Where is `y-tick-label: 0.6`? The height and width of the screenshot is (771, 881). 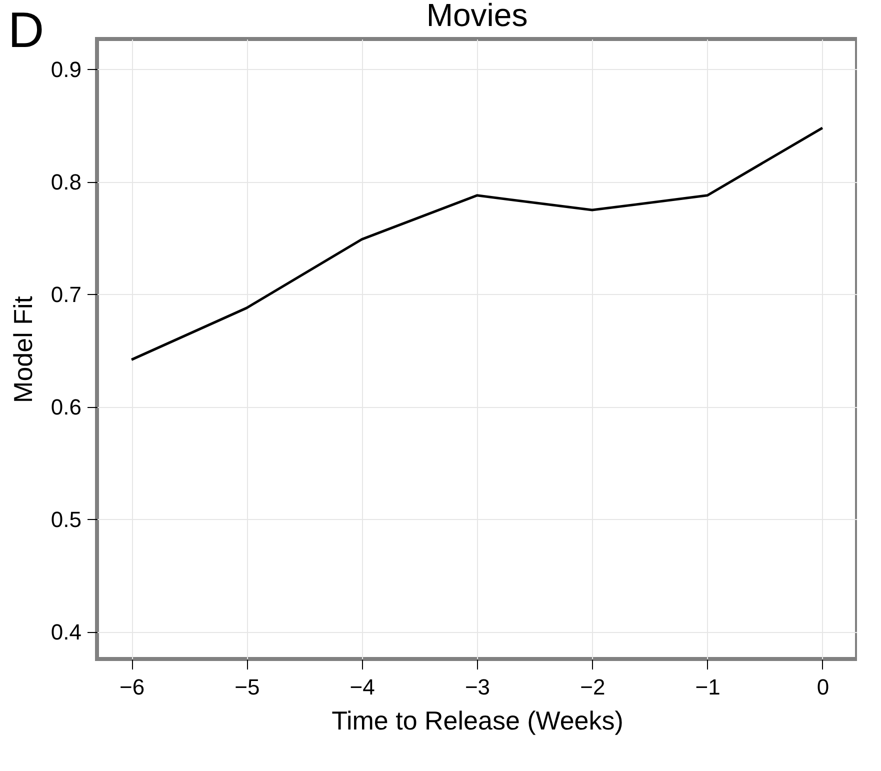 y-tick-label: 0.6 is located at coordinates (66, 407).